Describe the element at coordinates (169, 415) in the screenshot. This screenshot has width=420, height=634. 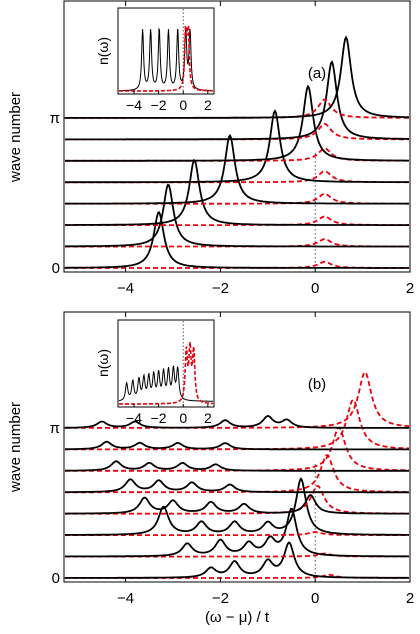
I see `inset-x-ticks-b: −4 −2 0 2` at that location.